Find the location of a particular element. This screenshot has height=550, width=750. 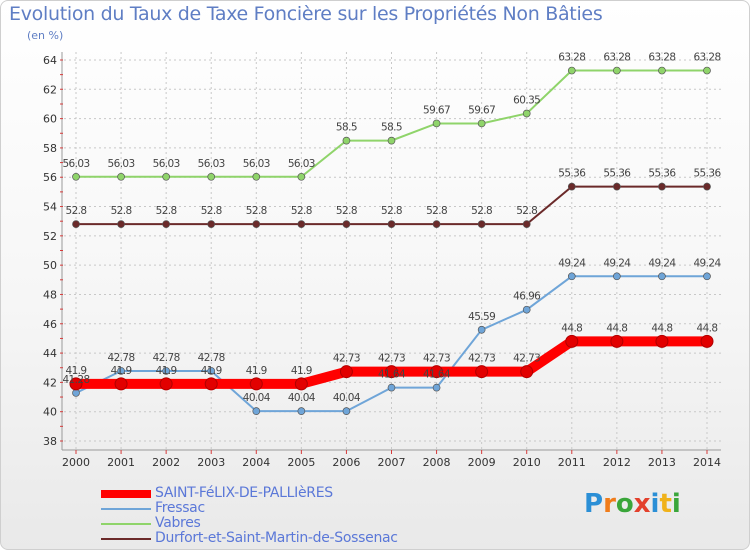

y-tick-label: 48 is located at coordinates (50, 294).